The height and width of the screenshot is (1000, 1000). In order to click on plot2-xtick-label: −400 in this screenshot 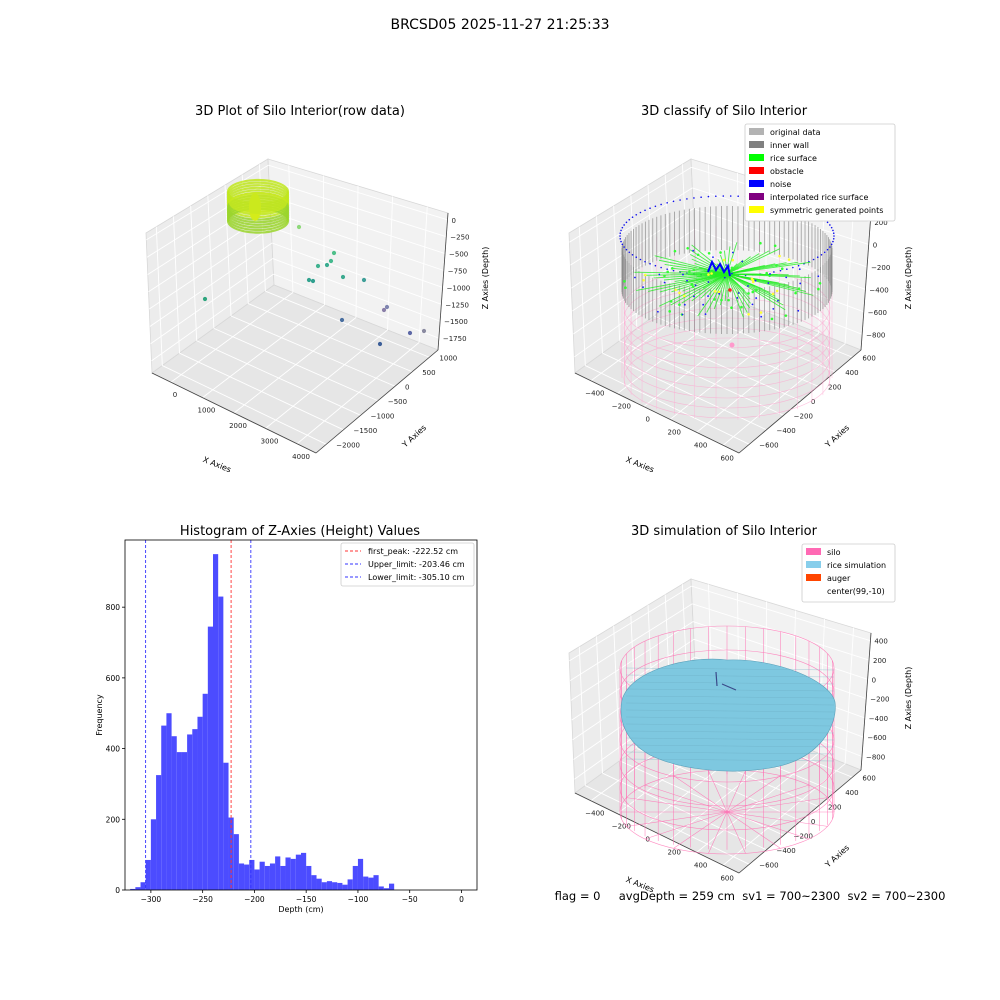, I will do `click(594, 394)`.